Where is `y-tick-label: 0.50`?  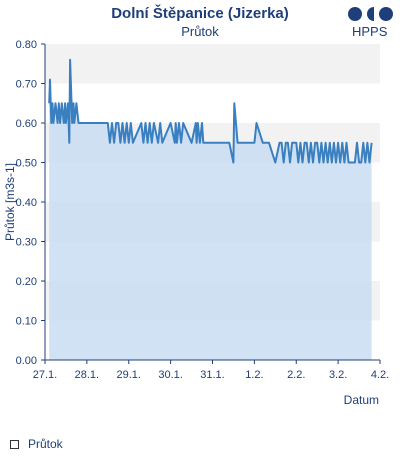 y-tick-label: 0.50 is located at coordinates (26, 164).